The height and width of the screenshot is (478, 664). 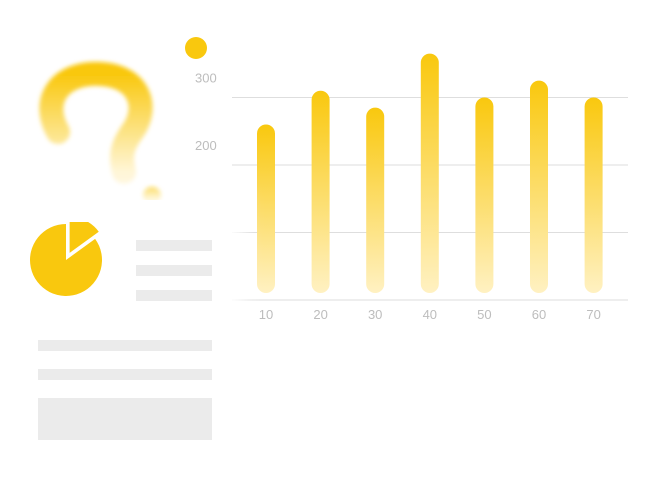 I want to click on y-tick-label: 200, so click(x=206, y=145).